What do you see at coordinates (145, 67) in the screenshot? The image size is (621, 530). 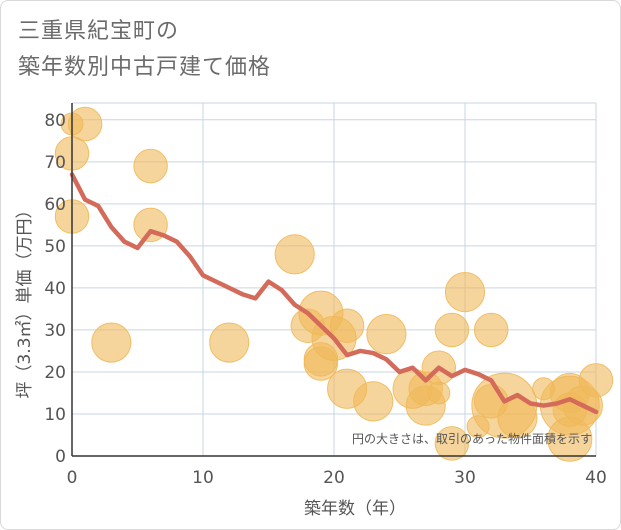 I see `chart-title-line-2: 築年数別中古戸建て価格` at bounding box center [145, 67].